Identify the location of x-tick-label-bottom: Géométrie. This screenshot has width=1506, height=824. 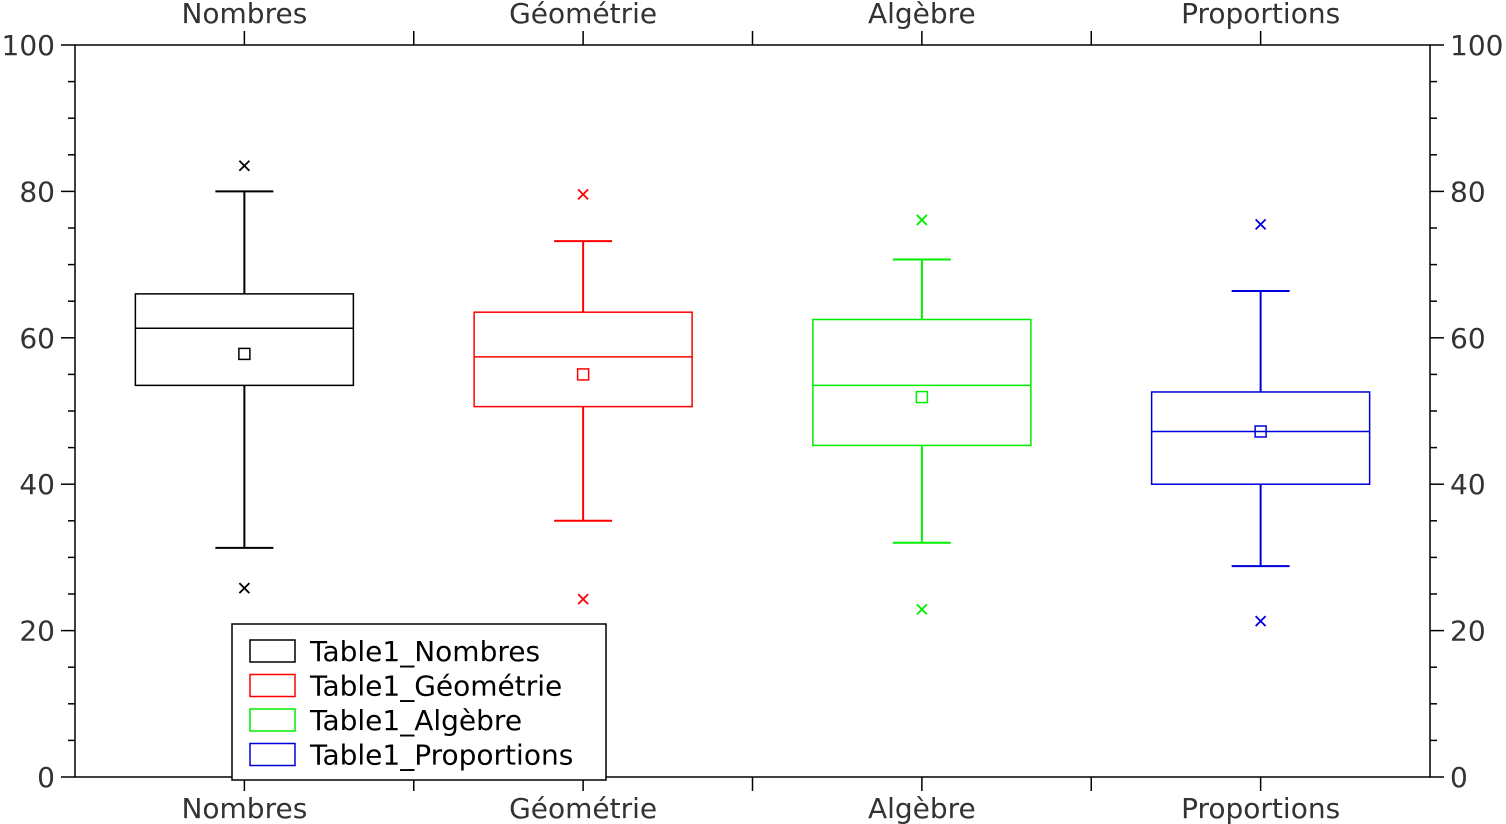
(583, 808).